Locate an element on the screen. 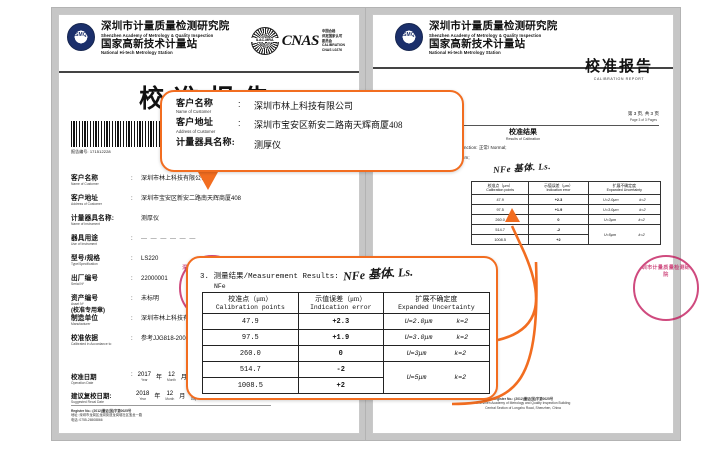 Image resolution: width=726 pixels, height=450 pixels. field-label-en: Address of Customer is located at coordinates (86, 203).